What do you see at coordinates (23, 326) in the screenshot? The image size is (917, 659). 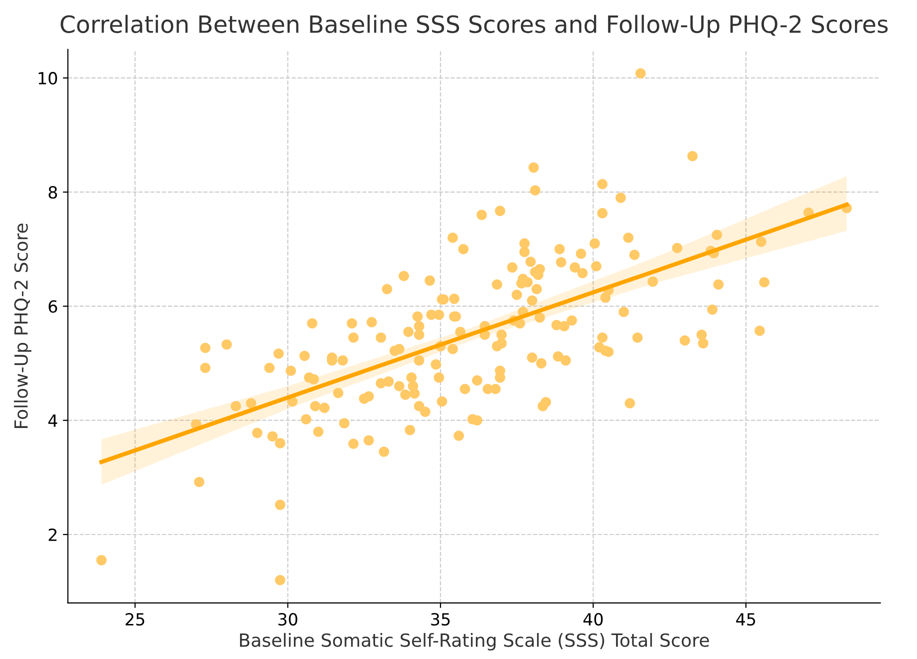 I see `y-axis-title: Follow-Up PHQ-2 Score` at bounding box center [23, 326].